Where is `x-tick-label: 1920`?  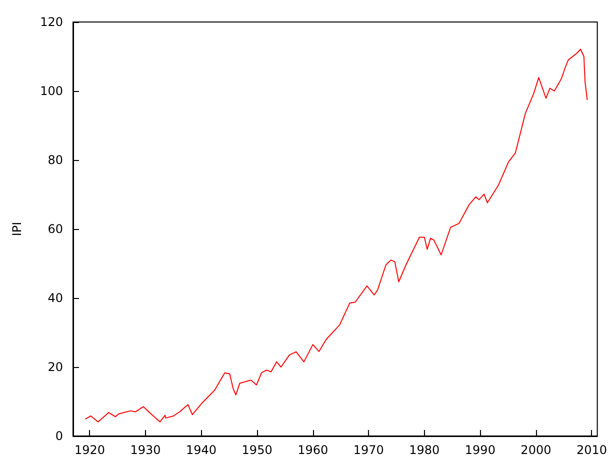 x-tick-label: 1920 is located at coordinates (90, 450).